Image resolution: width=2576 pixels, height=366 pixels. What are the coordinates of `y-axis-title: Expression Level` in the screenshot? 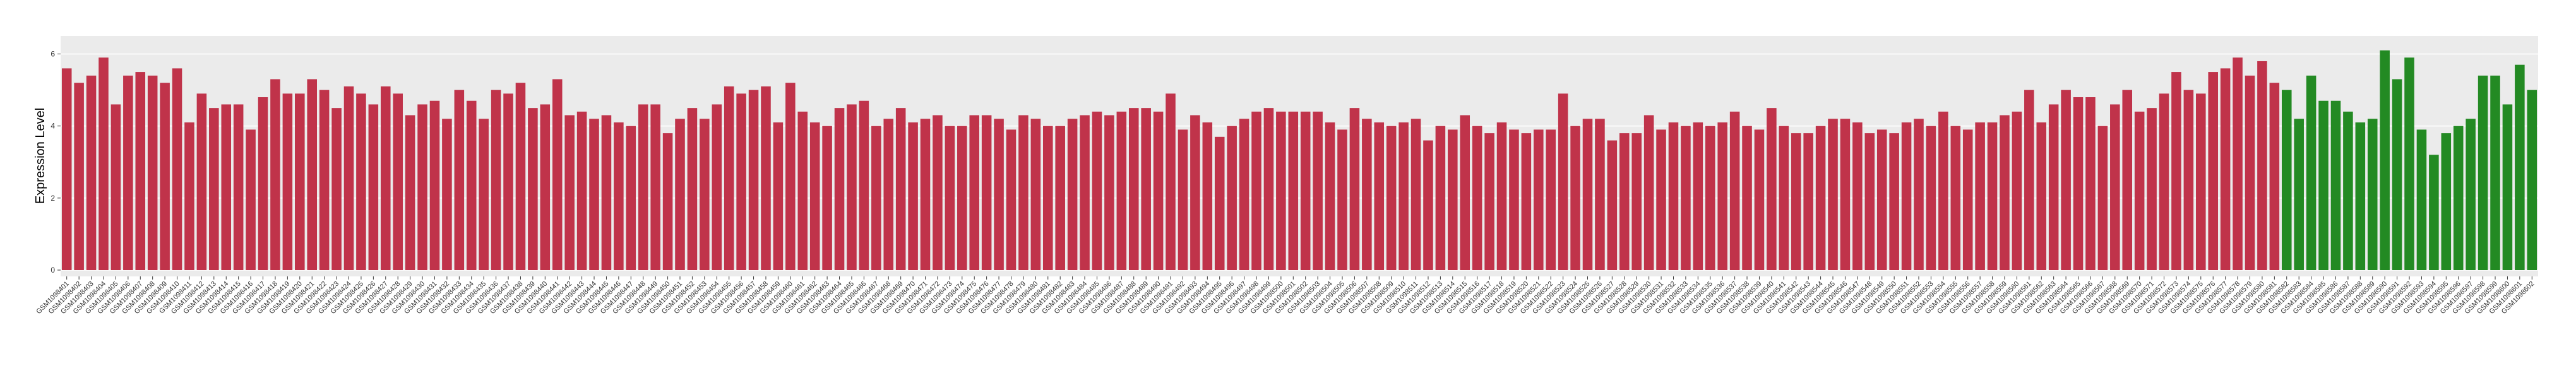 It's located at (40, 156).